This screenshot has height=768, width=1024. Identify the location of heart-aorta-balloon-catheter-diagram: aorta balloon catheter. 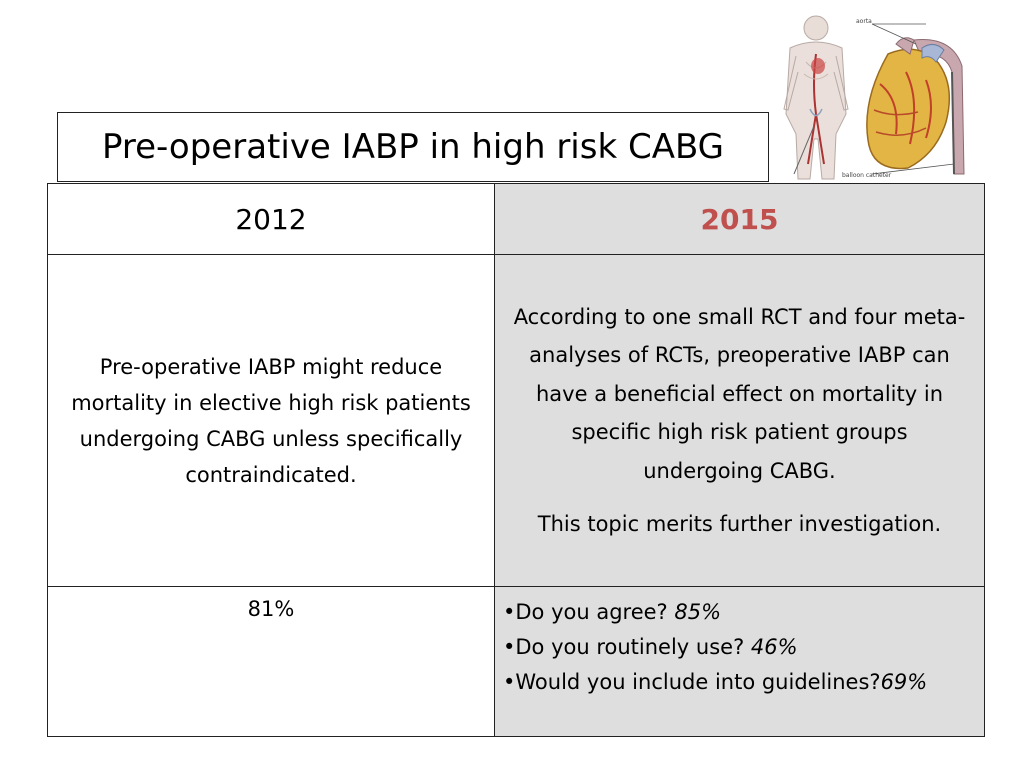
(874, 97).